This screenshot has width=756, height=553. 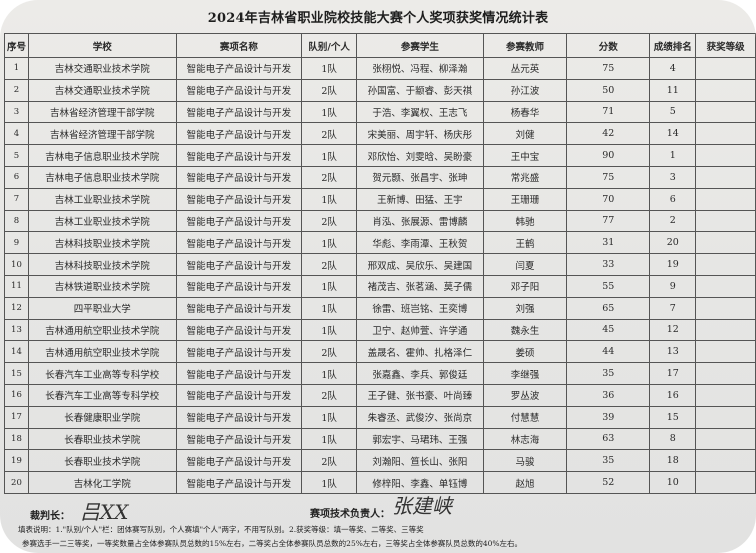 I want to click on table-cell: 6, so click(x=673, y=199).